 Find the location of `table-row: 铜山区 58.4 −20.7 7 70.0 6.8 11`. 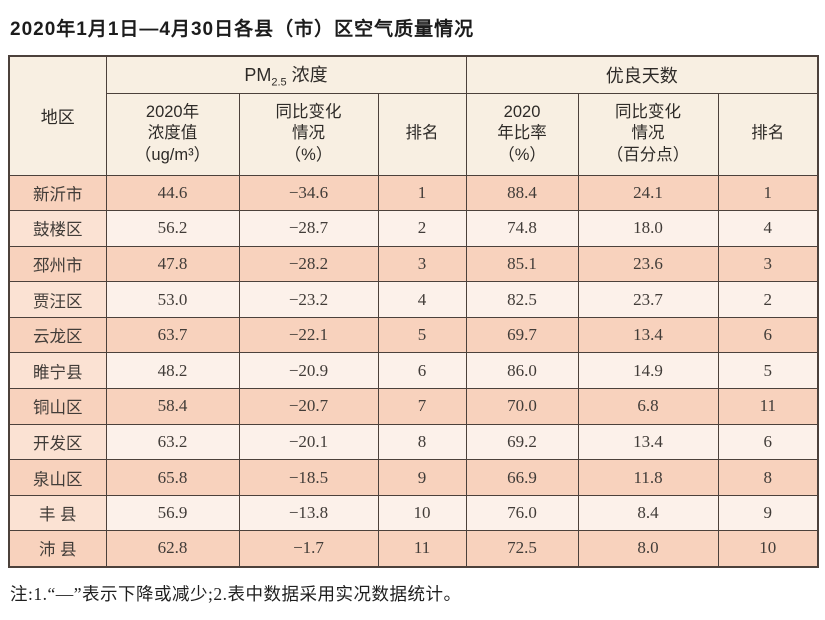

table-row: 铜山区 58.4 −20.7 7 70.0 6.8 11 is located at coordinates (413, 406).